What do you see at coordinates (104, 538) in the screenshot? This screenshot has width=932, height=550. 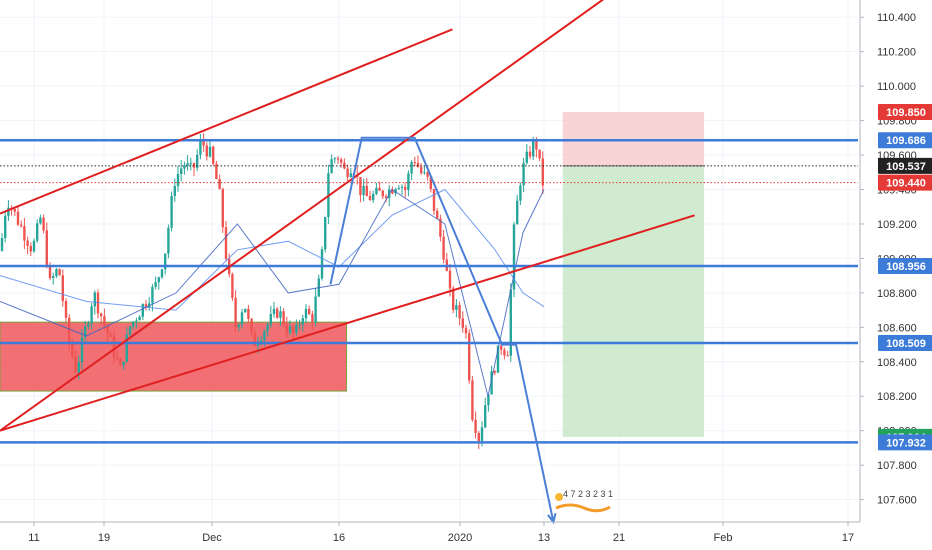 I see `x-tick-label: 19` at bounding box center [104, 538].